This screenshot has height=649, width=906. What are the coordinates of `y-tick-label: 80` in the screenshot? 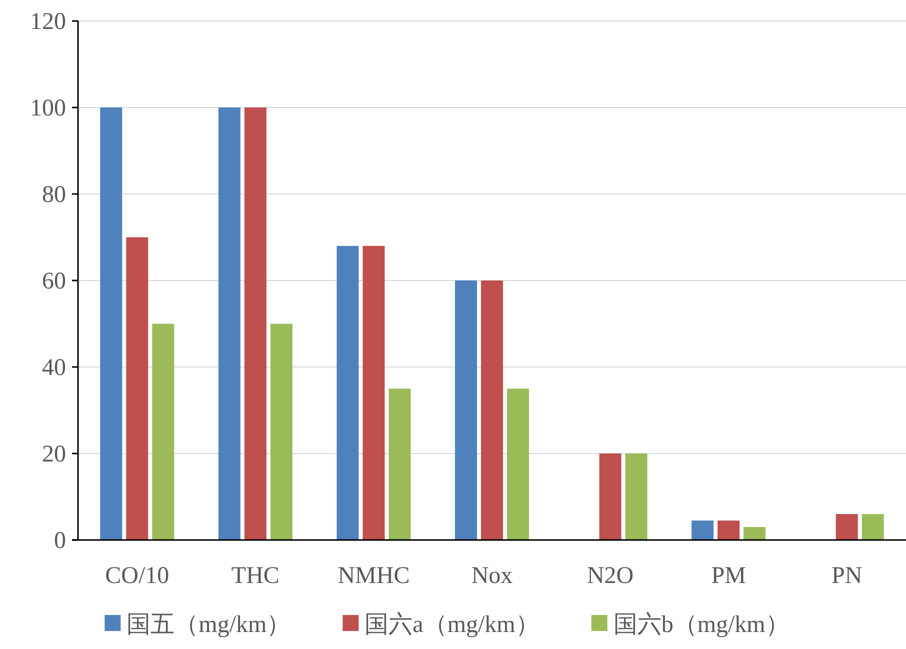 It's located at (54, 195).